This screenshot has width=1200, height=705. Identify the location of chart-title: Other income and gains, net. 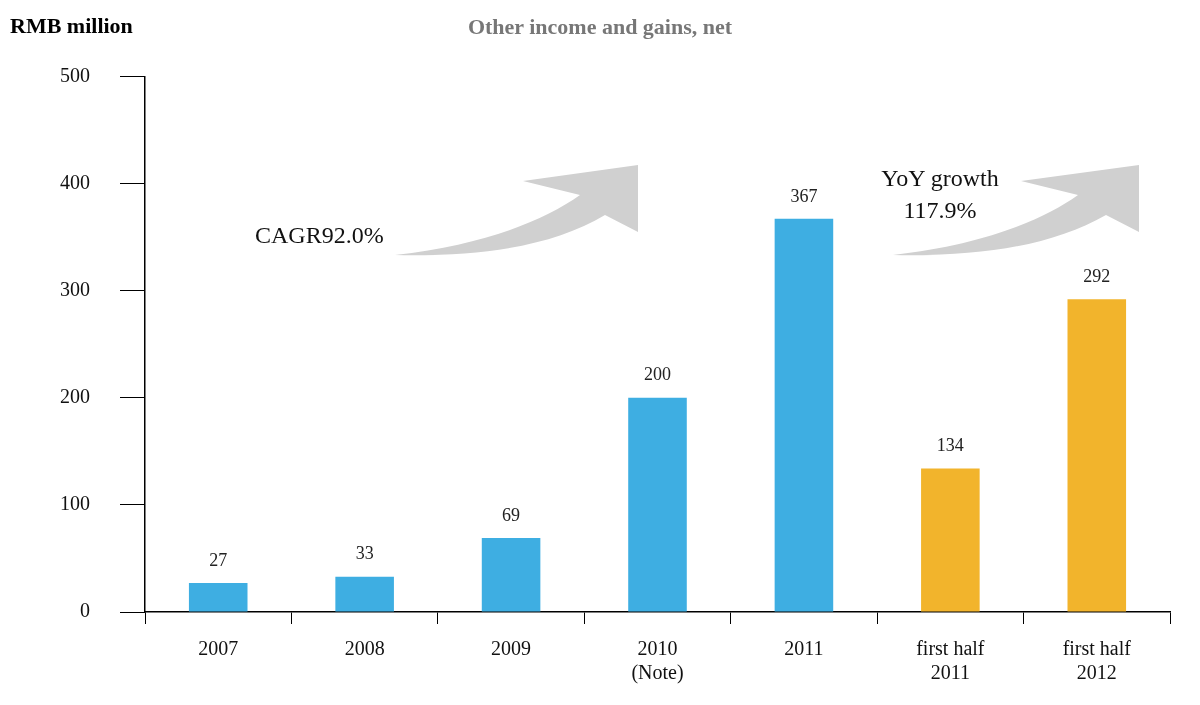
(600, 26).